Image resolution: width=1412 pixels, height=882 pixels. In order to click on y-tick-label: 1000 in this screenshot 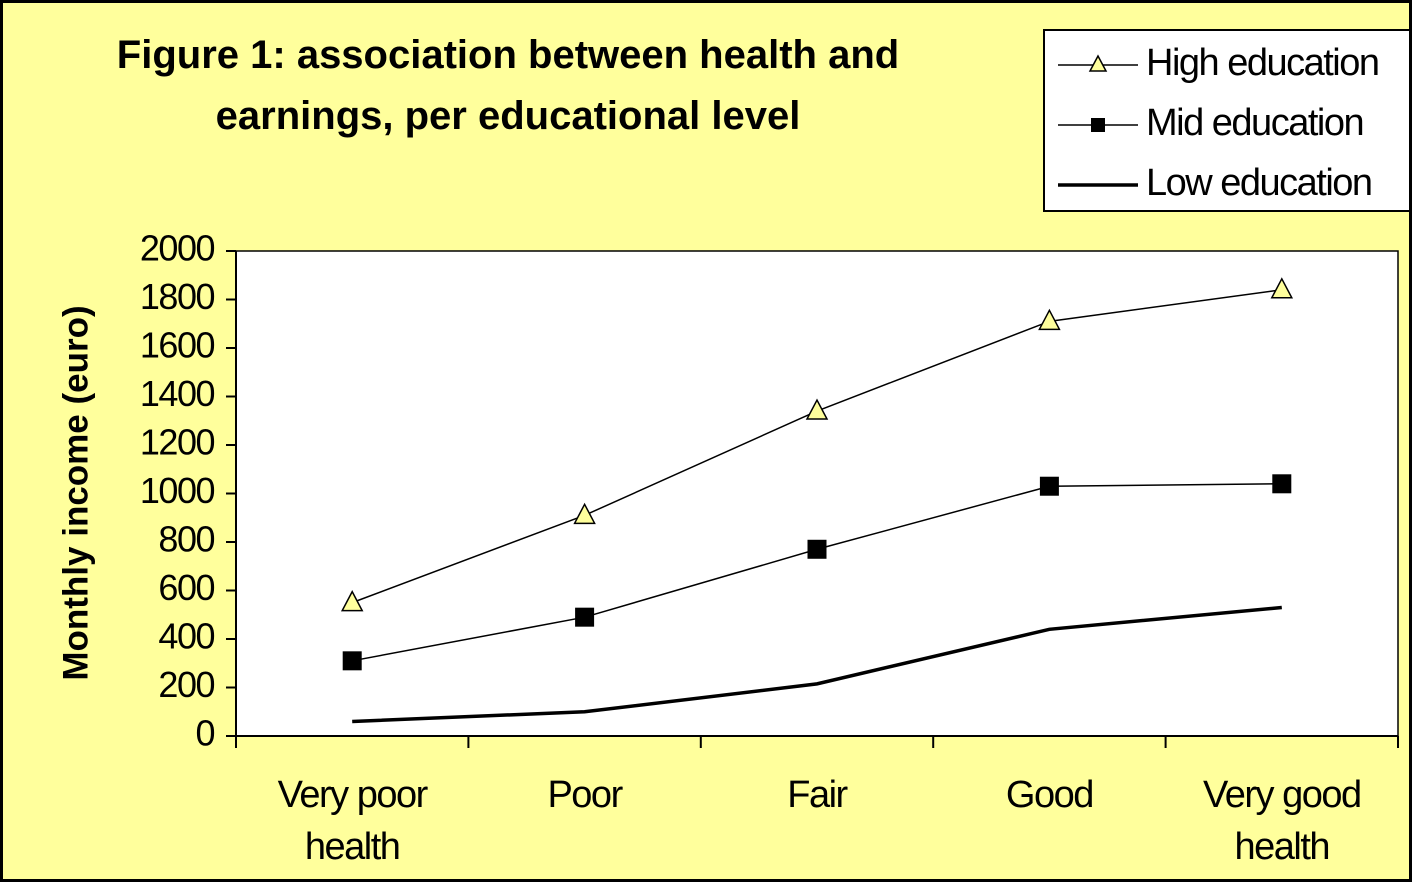, I will do `click(177, 490)`.